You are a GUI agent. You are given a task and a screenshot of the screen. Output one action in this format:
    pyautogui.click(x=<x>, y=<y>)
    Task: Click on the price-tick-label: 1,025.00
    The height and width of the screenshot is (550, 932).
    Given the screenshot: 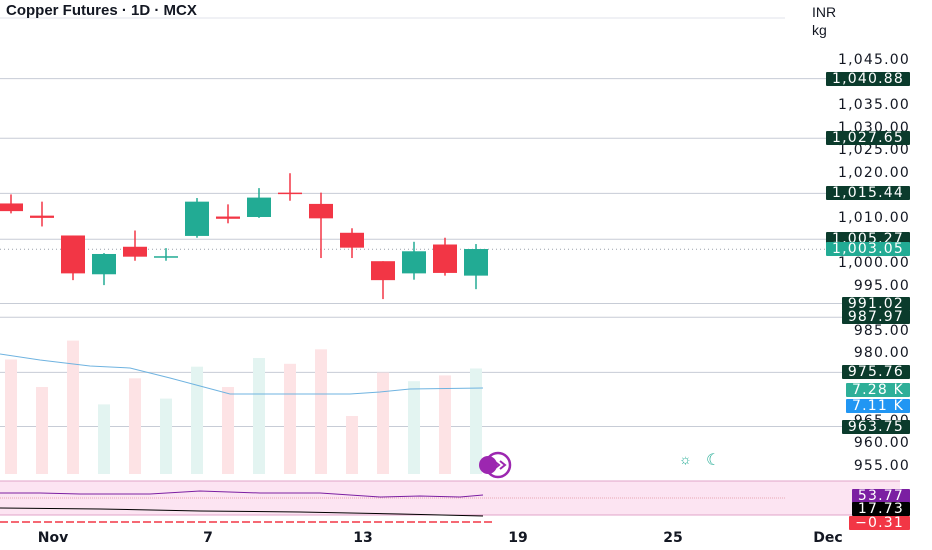 What is the action you would take?
    pyautogui.click(x=874, y=150)
    